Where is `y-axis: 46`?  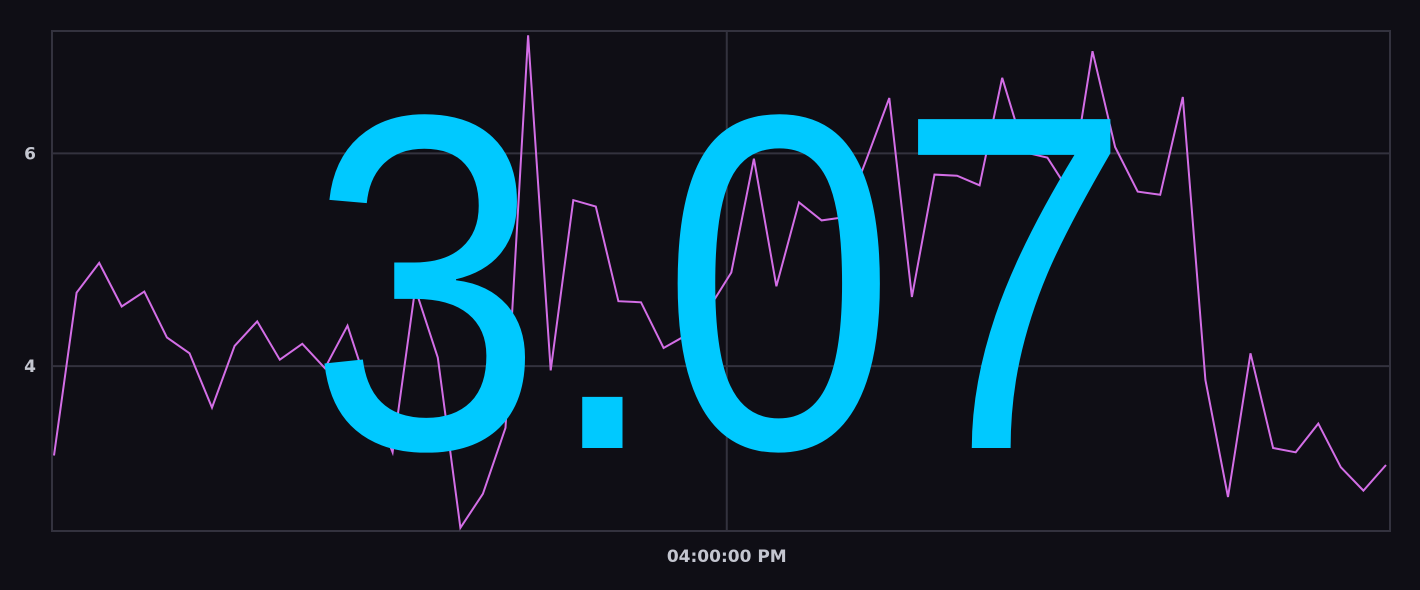
y-axis: 46 is located at coordinates (30, 260).